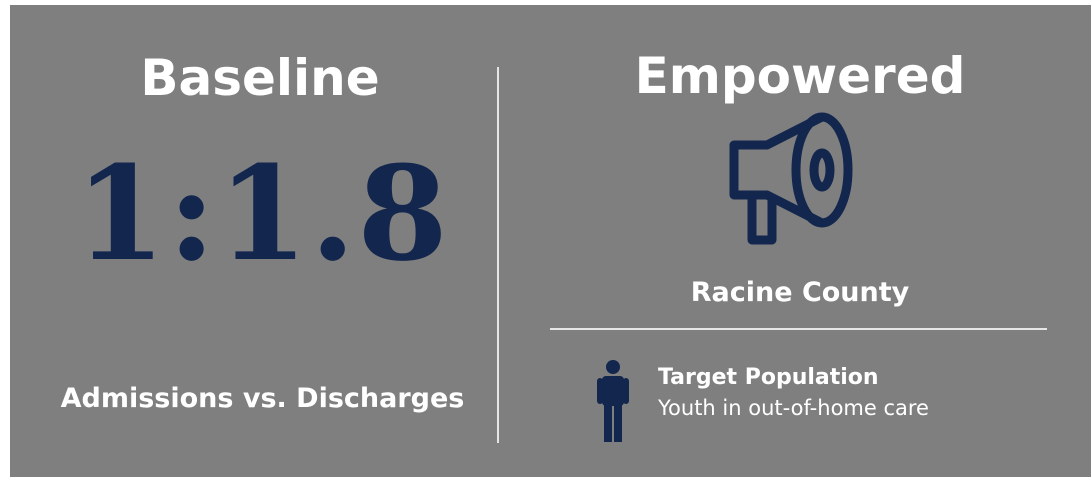 This screenshot has width=1091, height=482. Describe the element at coordinates (613, 401) in the screenshot. I see `person-icon` at that location.